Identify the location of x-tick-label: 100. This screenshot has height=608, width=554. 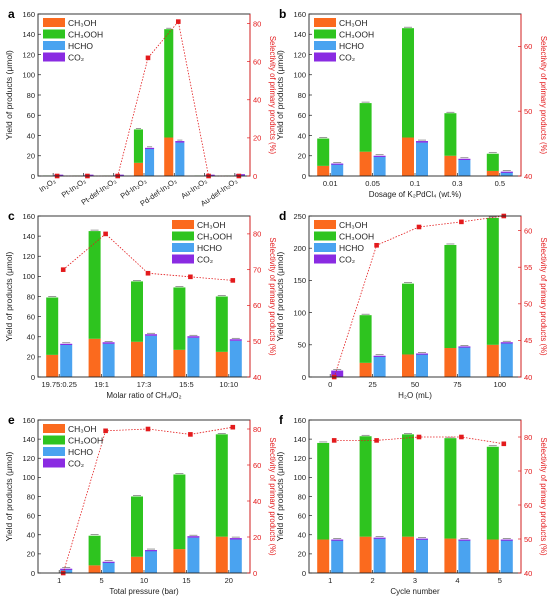
(500, 384).